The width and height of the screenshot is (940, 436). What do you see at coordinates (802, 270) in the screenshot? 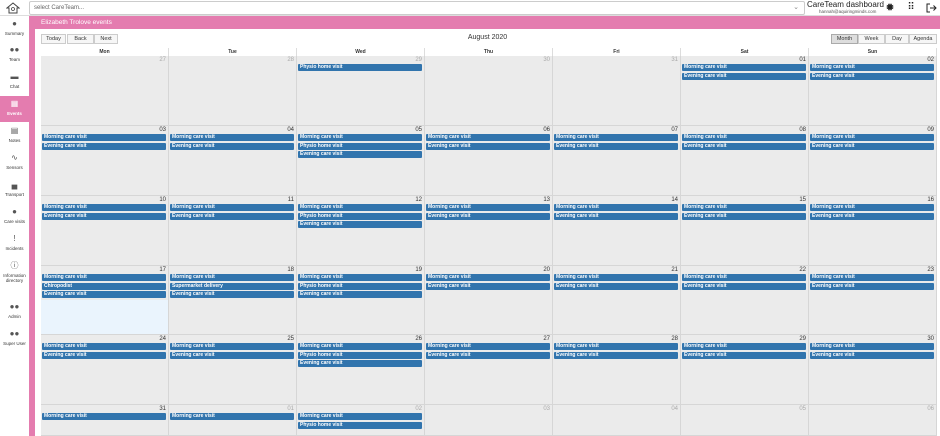
I see `day-number: 22` at bounding box center [802, 270].